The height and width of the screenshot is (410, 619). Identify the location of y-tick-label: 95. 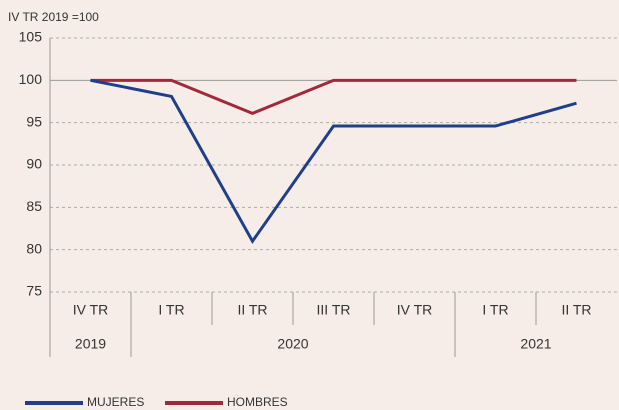
(34, 121).